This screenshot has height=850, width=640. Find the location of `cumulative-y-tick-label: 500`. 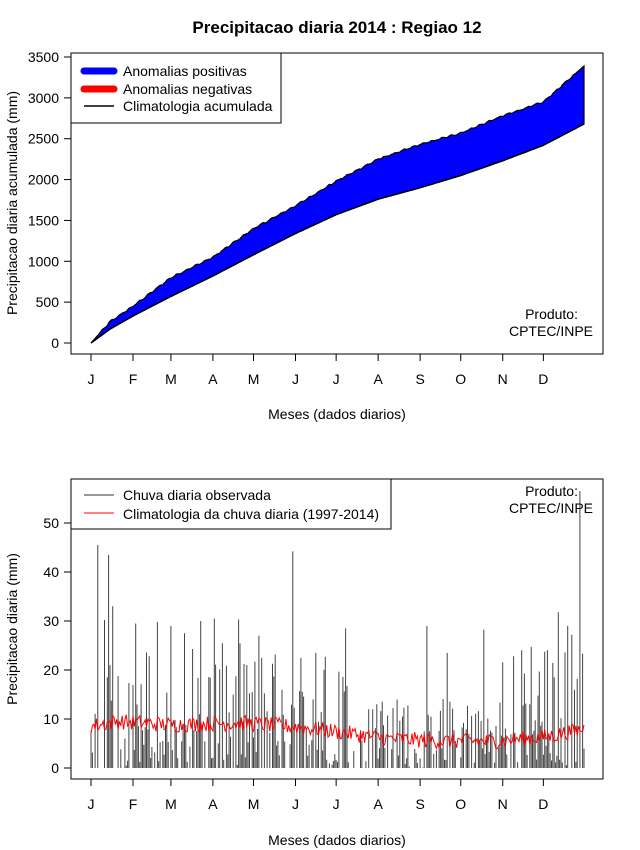

cumulative-y-tick-label: 500 is located at coordinates (48, 302).